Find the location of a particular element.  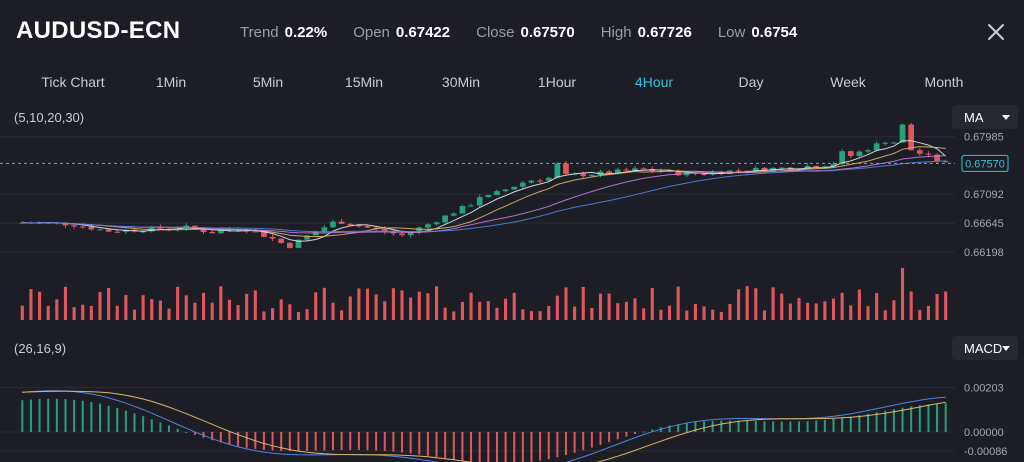

chevron-down-icon is located at coordinates (1006, 117).